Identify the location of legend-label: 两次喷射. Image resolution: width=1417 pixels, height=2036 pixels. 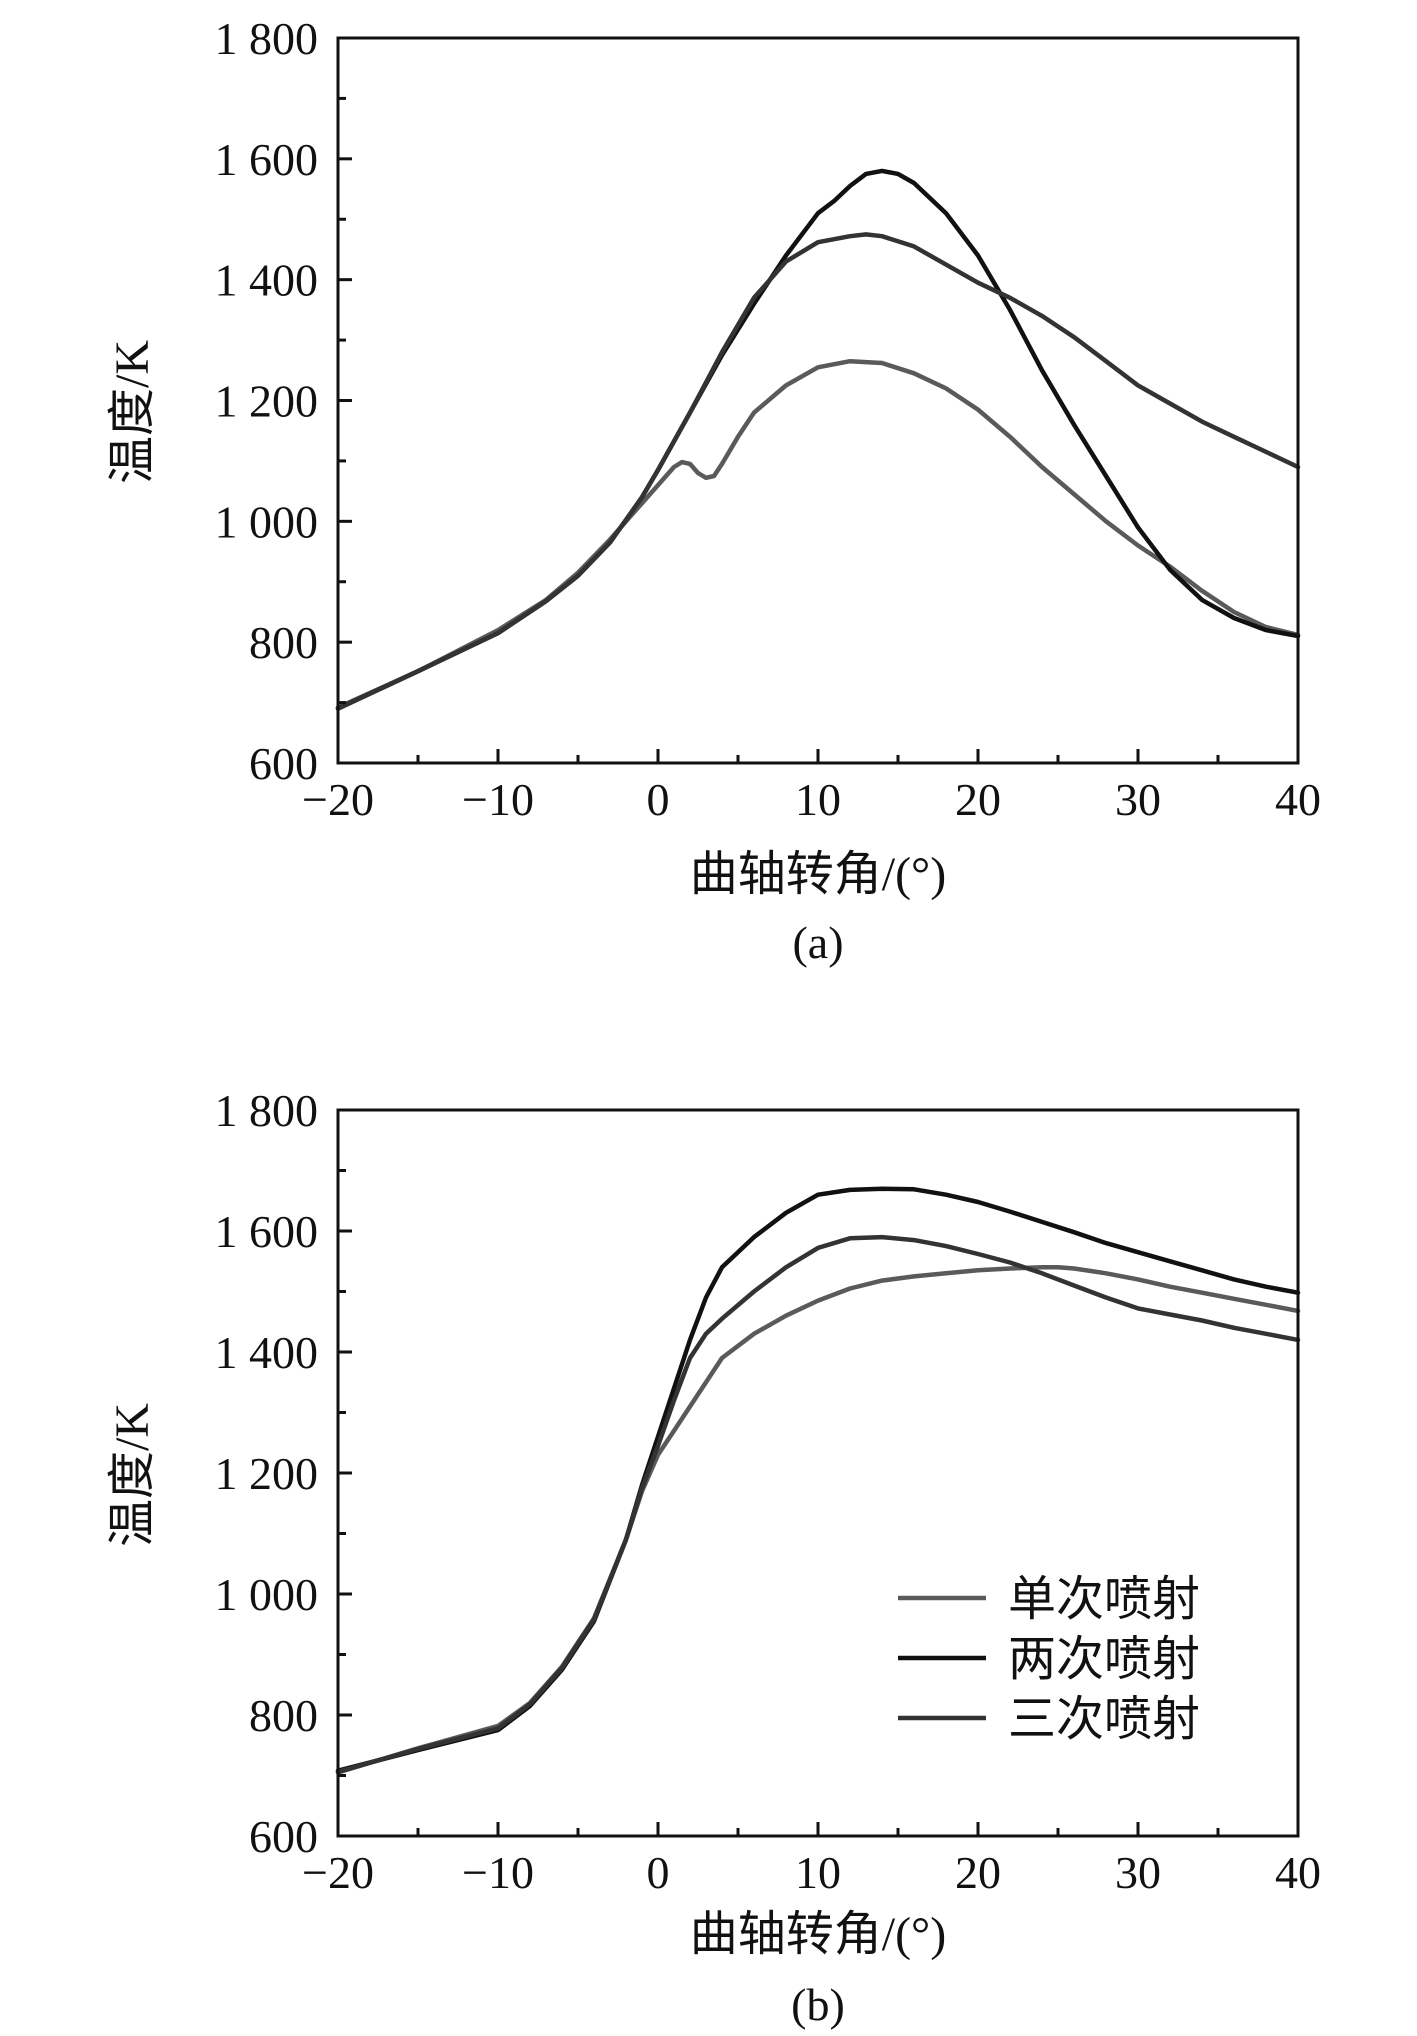
(1104, 1659).